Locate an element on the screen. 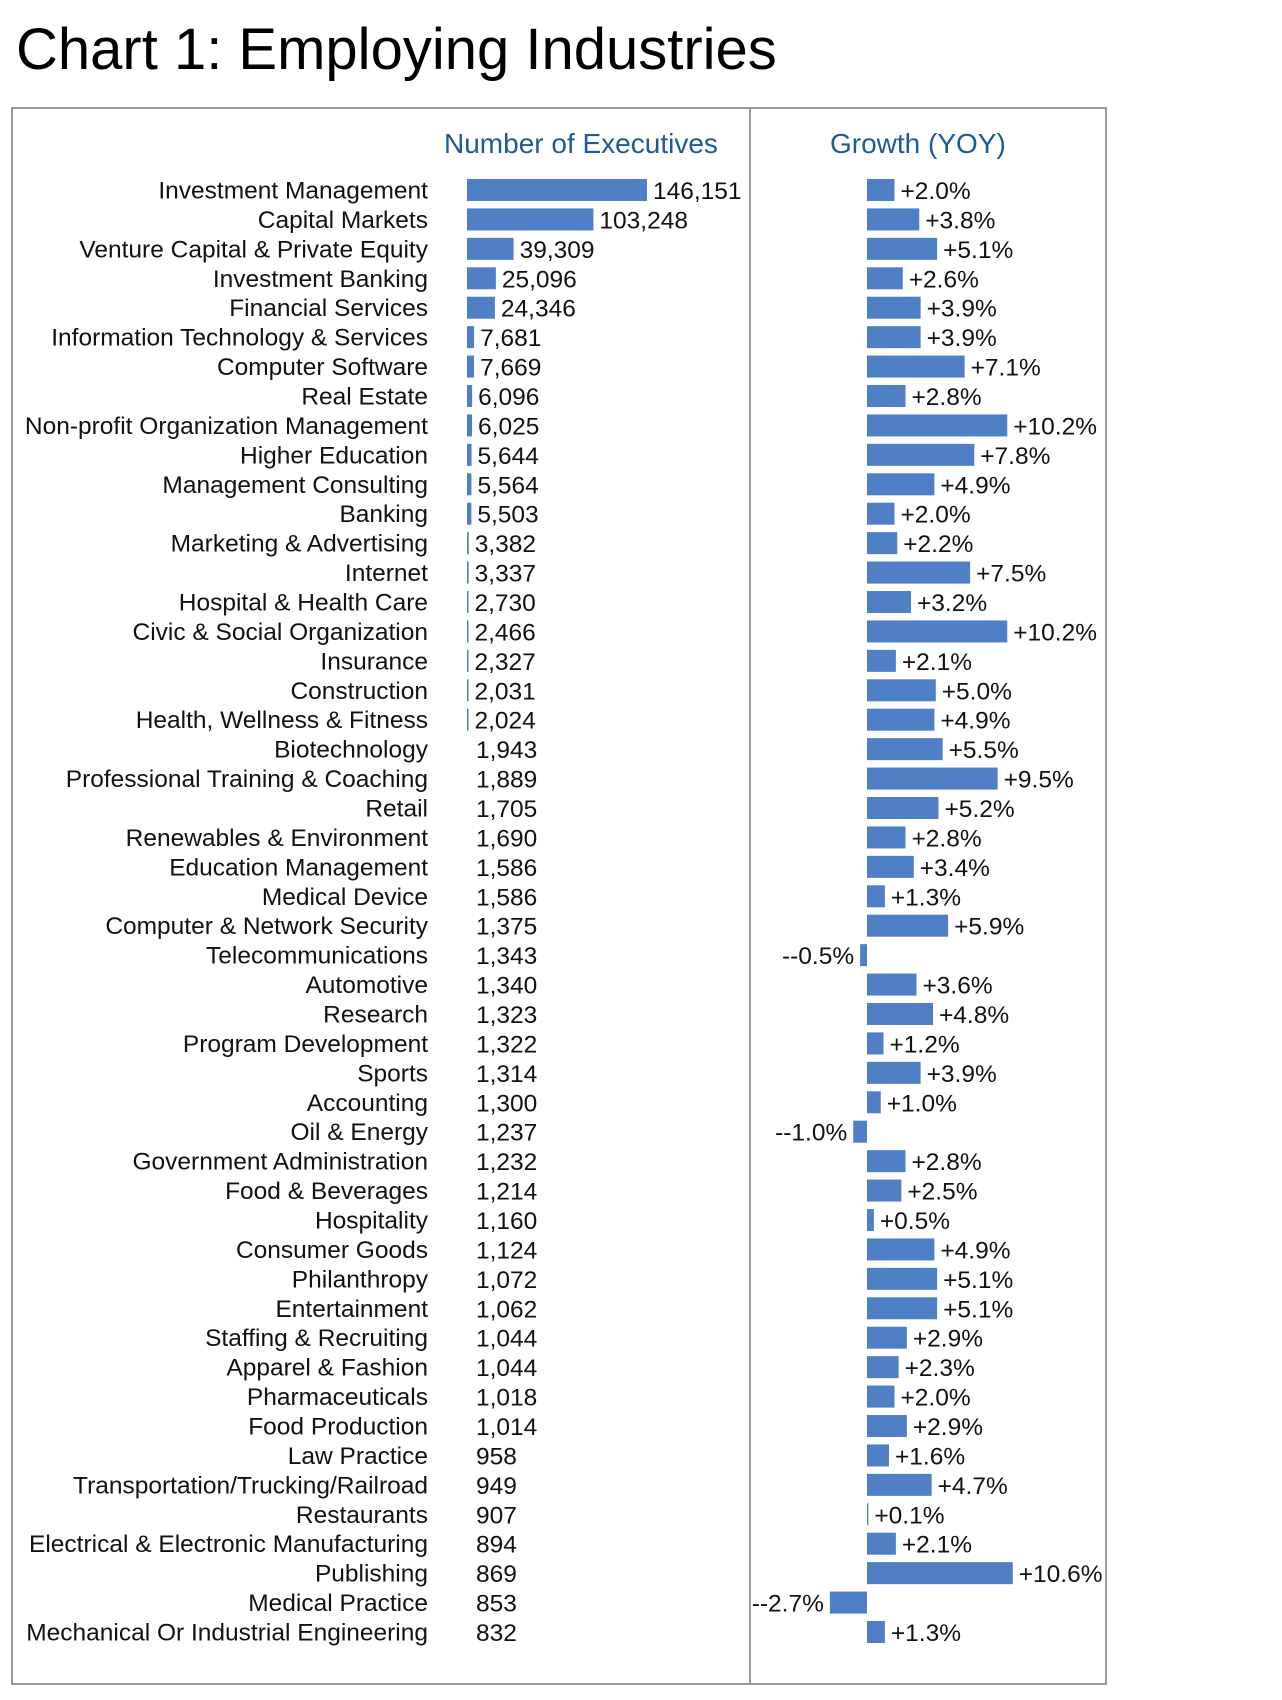  executives-value-label: 2,031 is located at coordinates (505, 691).